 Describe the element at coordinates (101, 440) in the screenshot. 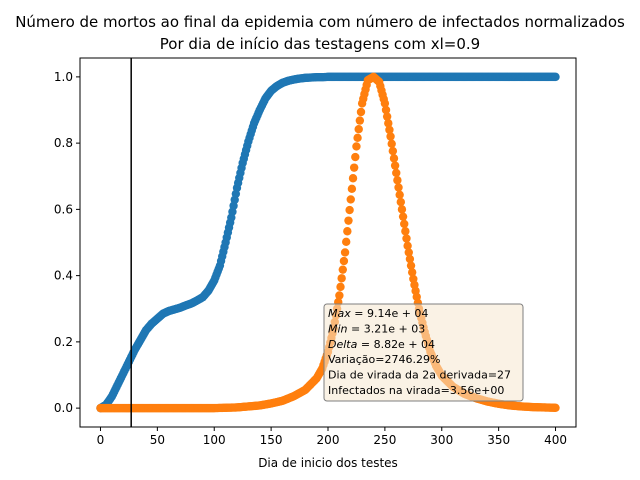

I see `x-tick-label: 0` at that location.